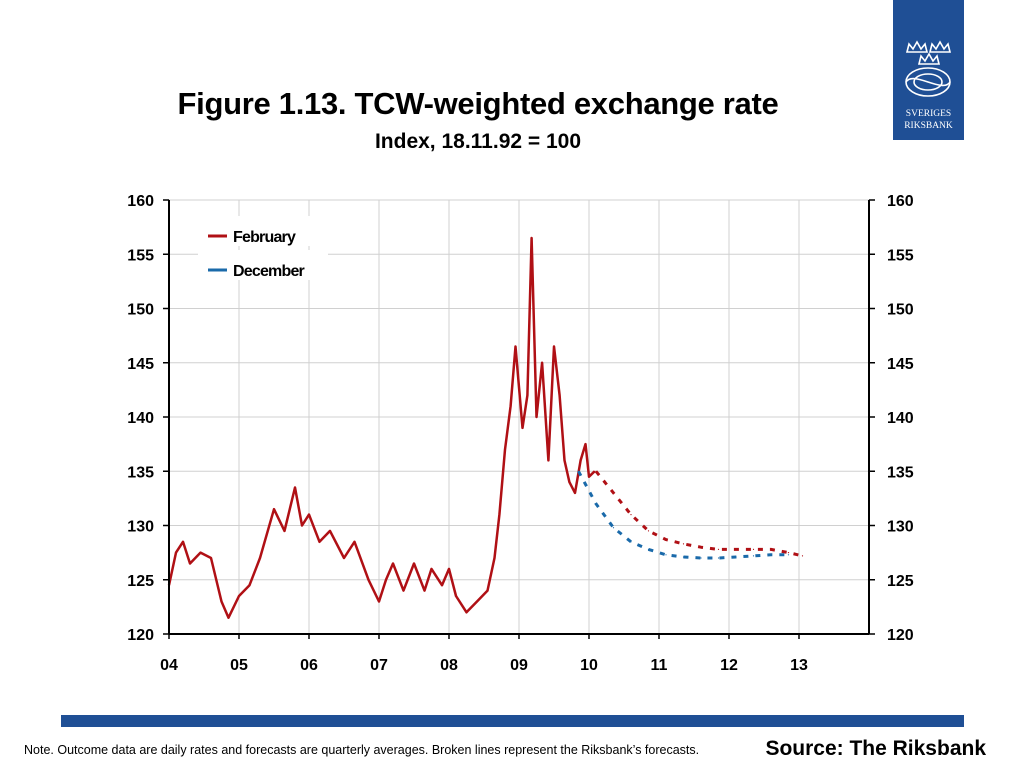  I want to click on y-tick-label-left: 120, so click(140, 635).